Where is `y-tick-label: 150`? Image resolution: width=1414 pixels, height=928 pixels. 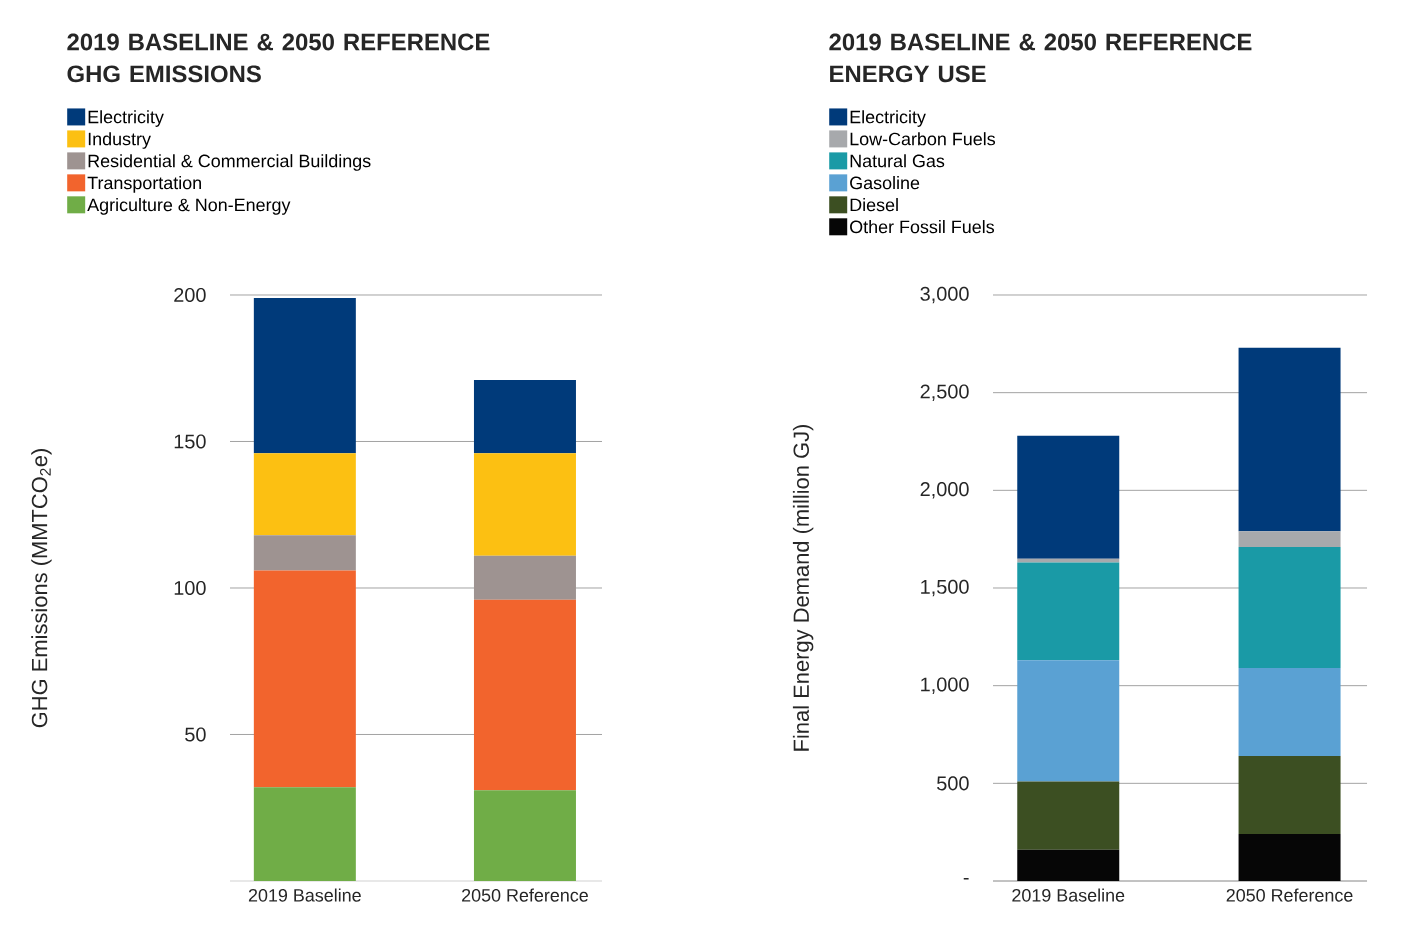 y-tick-label: 150 is located at coordinates (190, 441).